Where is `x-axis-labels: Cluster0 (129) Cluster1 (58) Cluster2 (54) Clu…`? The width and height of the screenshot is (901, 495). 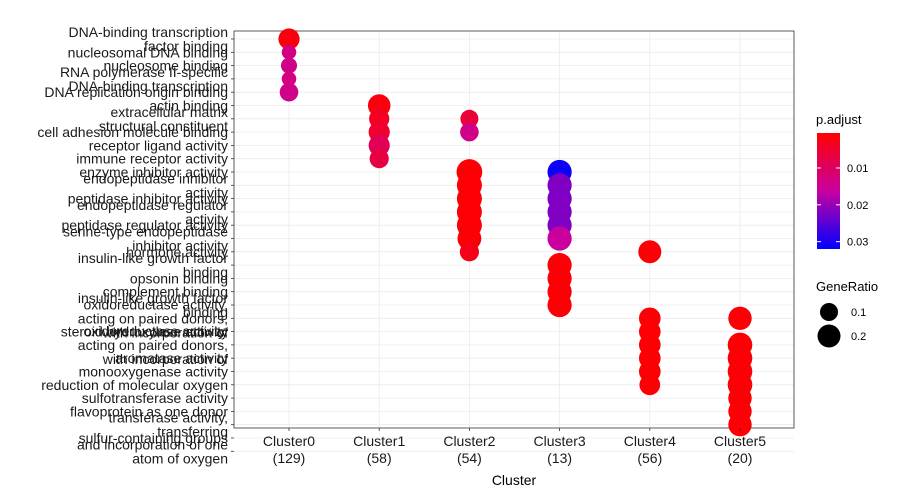 x-axis-labels: Cluster0 (129) Cluster1 (58) Cluster2 (54) Clu… is located at coordinates (514, 447).